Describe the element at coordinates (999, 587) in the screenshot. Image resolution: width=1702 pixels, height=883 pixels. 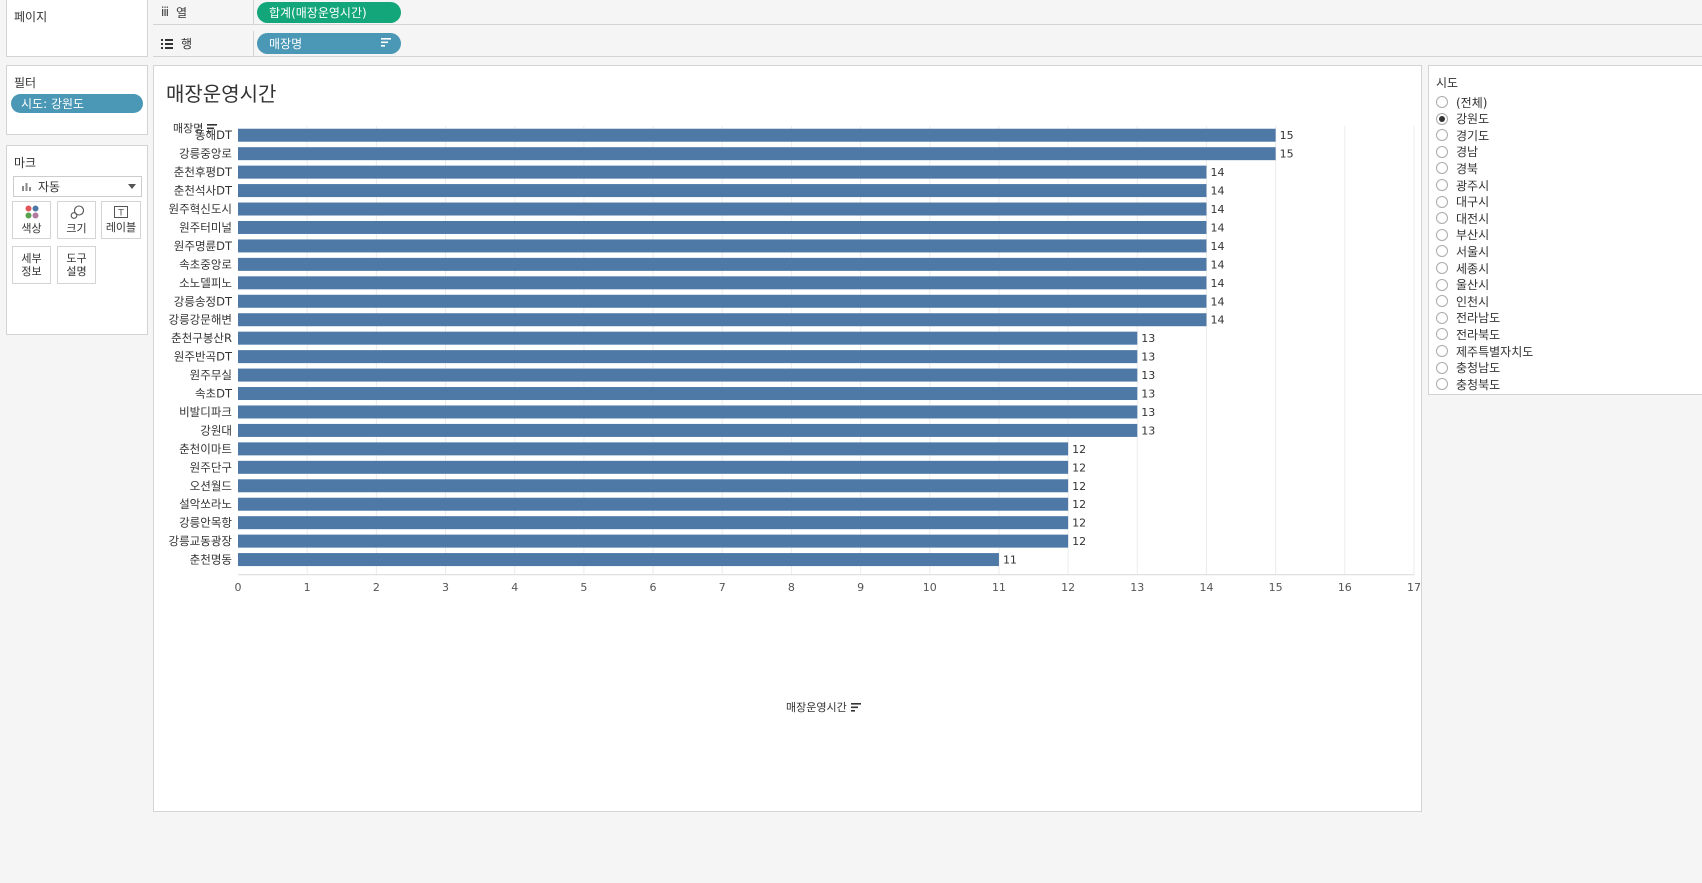
I see `x-tick-label: 11` at that location.